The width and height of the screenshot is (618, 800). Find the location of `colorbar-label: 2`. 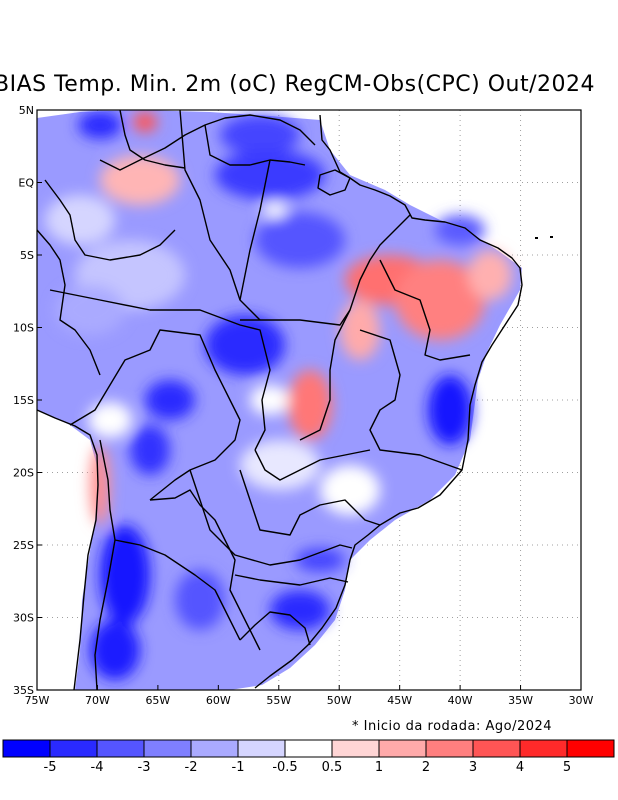

colorbar-label: 2 is located at coordinates (426, 767).